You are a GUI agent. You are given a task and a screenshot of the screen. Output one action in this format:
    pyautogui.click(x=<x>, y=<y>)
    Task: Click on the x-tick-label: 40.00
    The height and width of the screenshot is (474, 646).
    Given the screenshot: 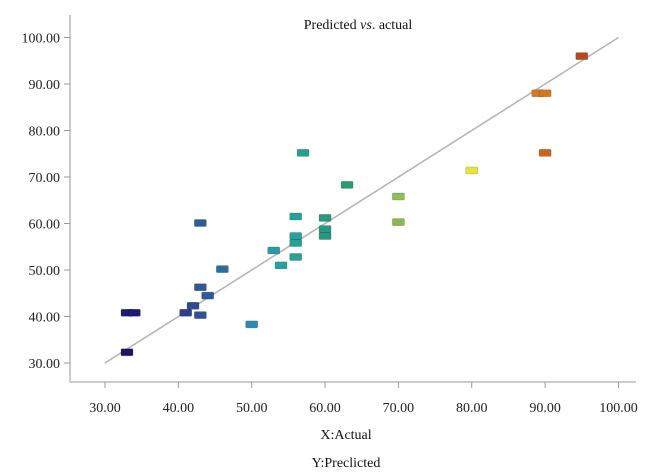 What is the action you would take?
    pyautogui.click(x=179, y=408)
    